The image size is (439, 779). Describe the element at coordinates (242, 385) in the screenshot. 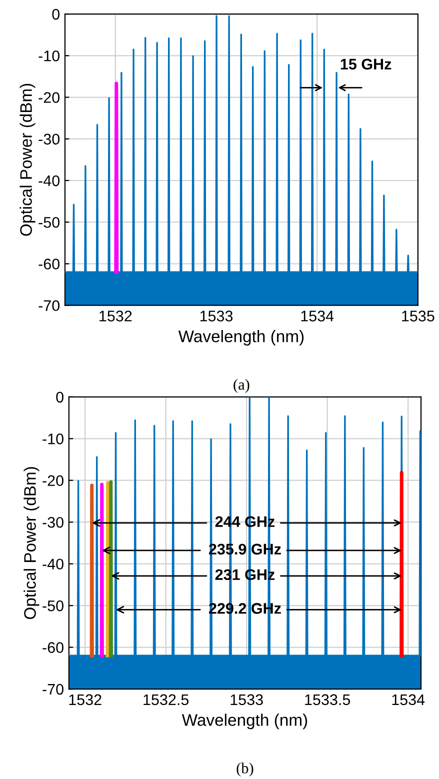

I see `text: (a)` at that location.